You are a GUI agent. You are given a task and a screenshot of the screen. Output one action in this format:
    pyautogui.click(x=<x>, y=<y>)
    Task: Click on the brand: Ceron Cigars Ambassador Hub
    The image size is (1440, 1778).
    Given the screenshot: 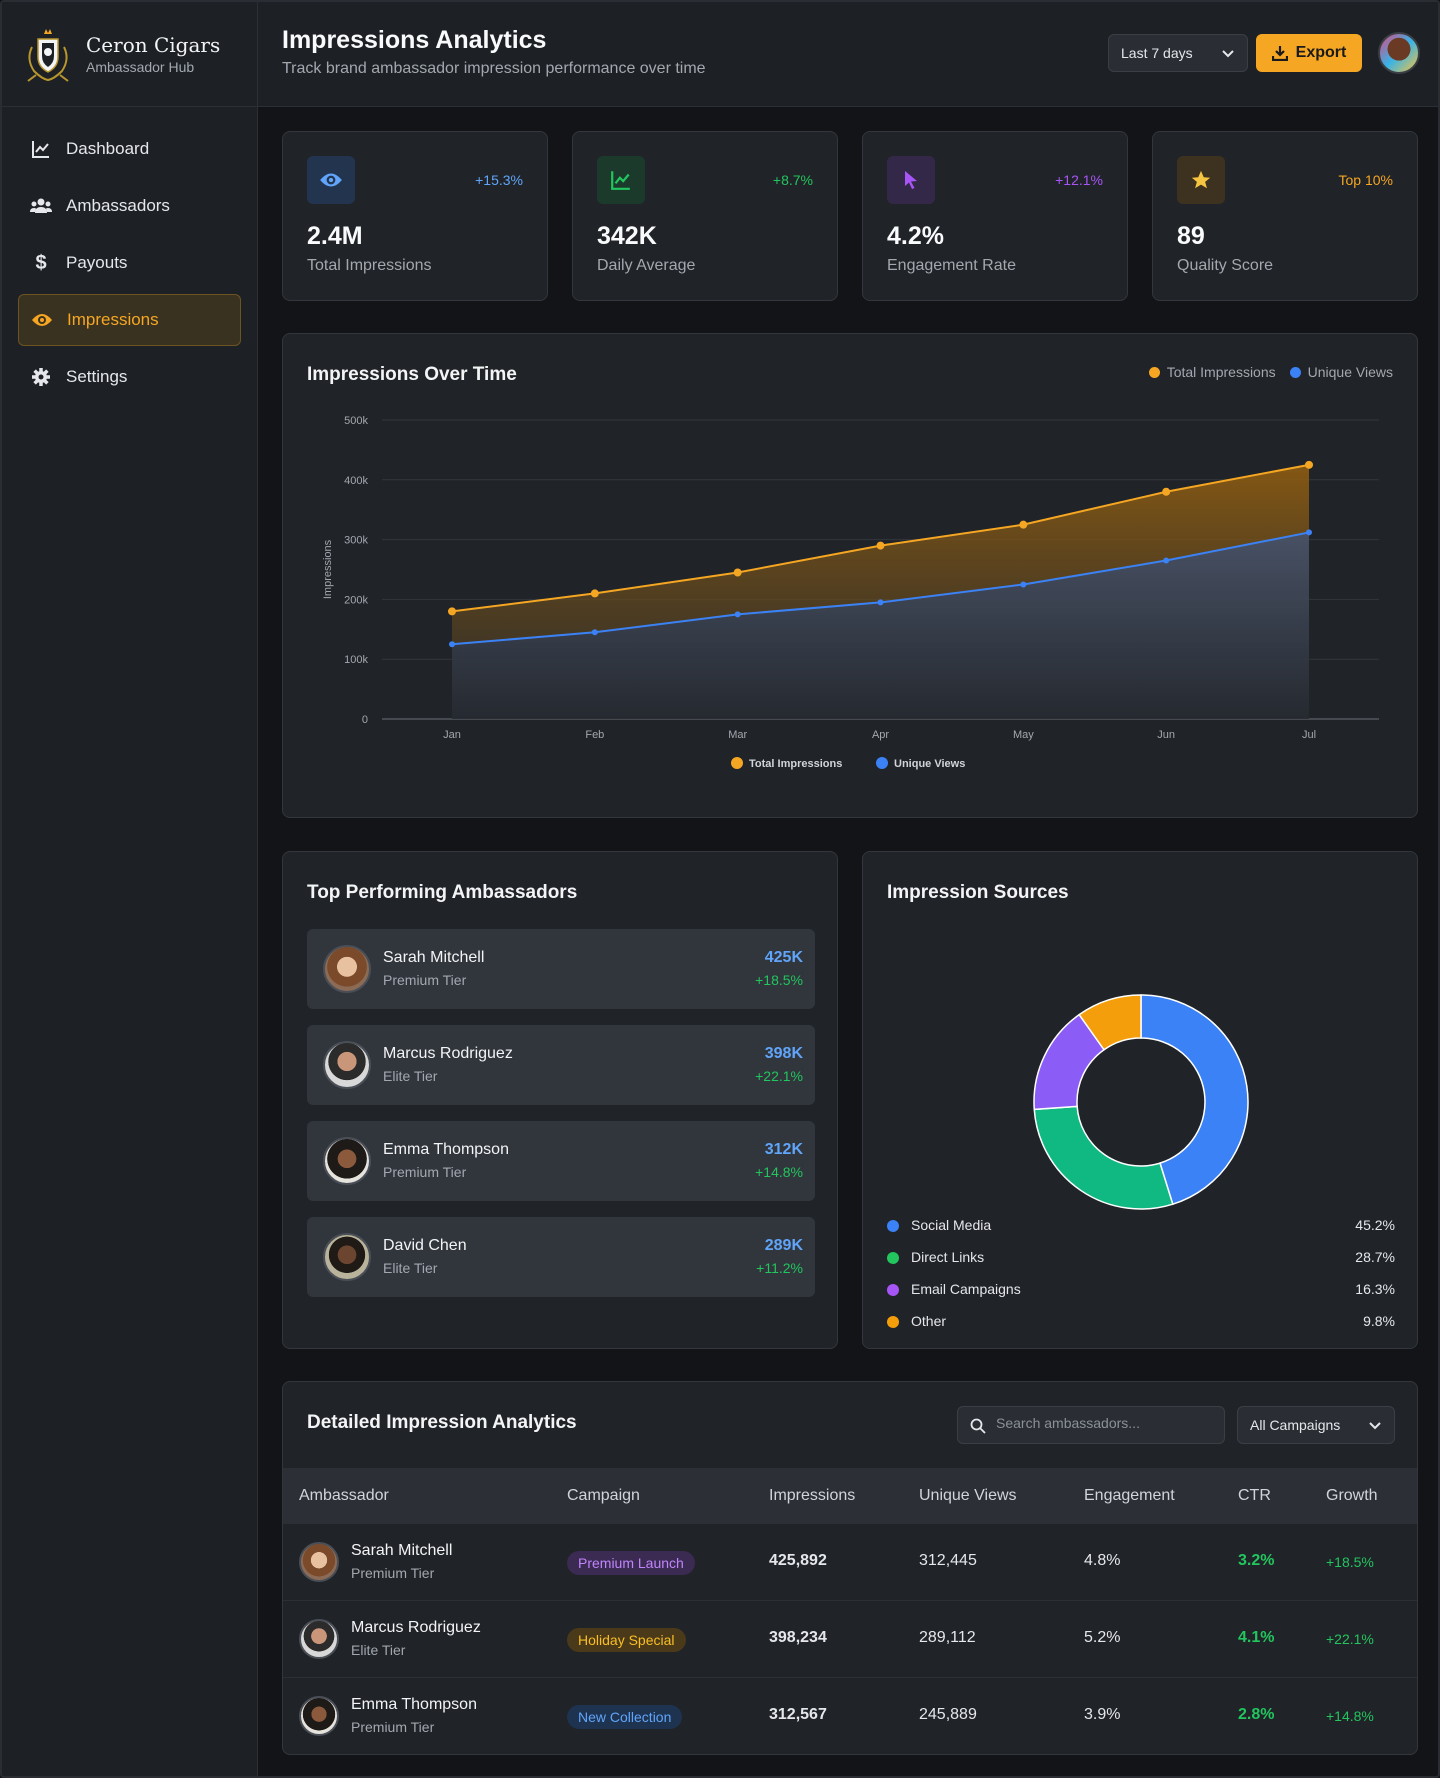 What is the action you would take?
    pyautogui.click(x=129, y=54)
    